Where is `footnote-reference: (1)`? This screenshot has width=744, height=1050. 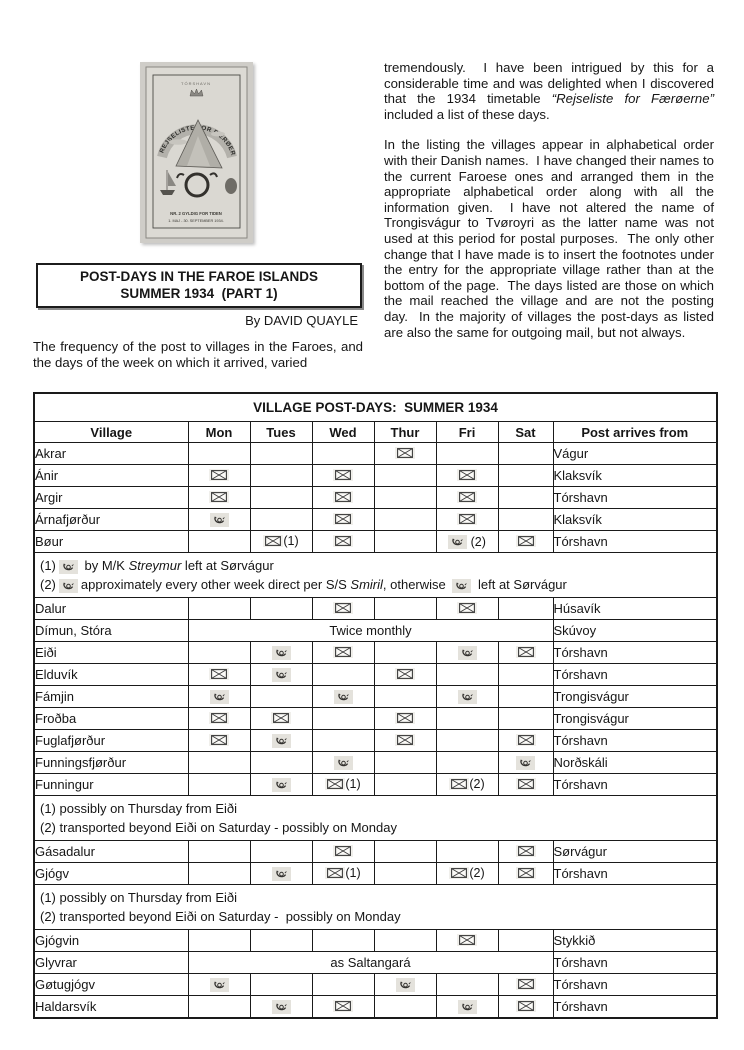 footnote-reference: (1) is located at coordinates (353, 784).